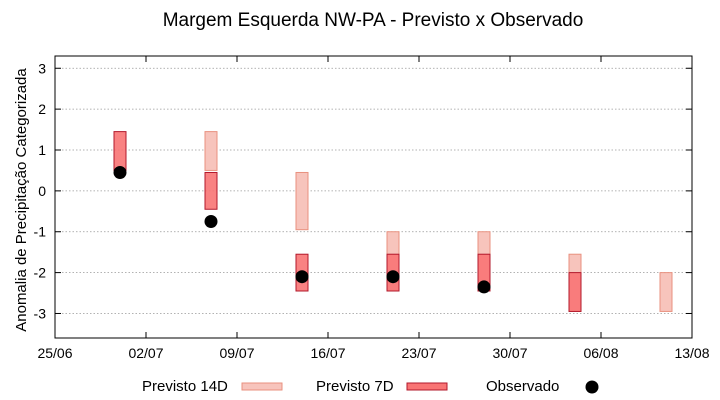 This screenshot has width=720, height=400. Describe the element at coordinates (427, 386) in the screenshot. I see `legend-swatch-7d` at that location.